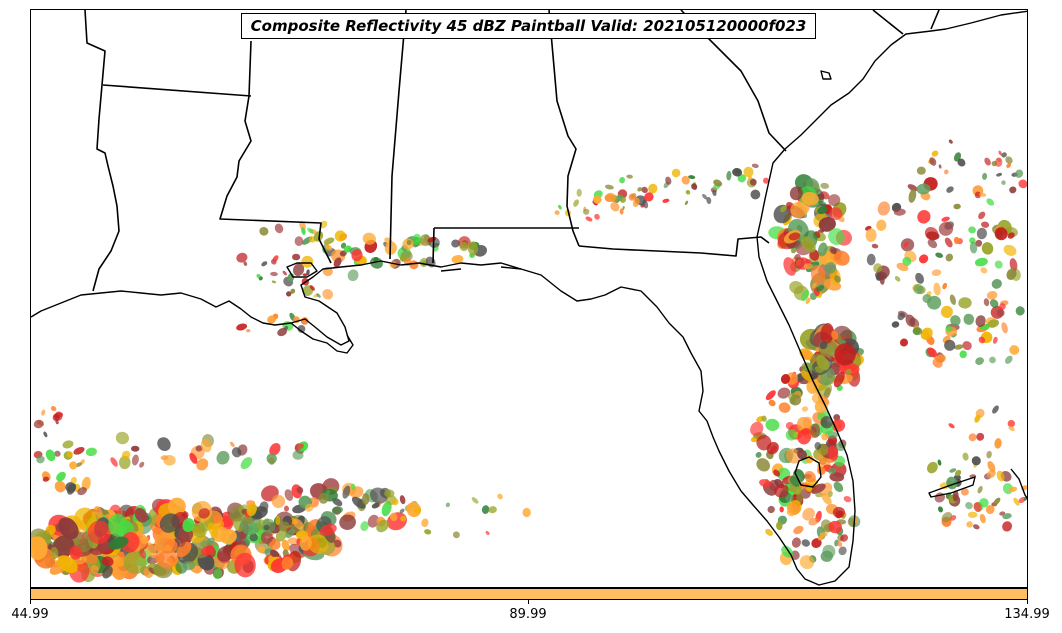  What do you see at coordinates (302, 270) in the screenshot?
I see `lake-pontchartrain` at bounding box center [302, 270].